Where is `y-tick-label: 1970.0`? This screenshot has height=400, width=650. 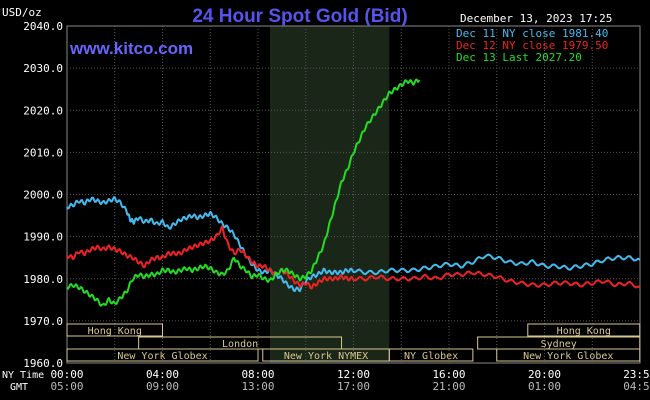 y-tick-label: 1970.0 is located at coordinates (43, 321).